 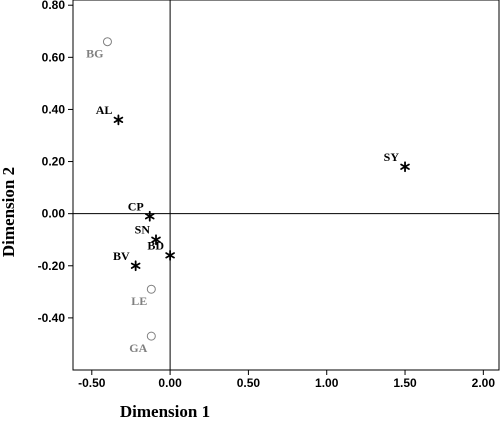 I want to click on x-tick-label: 0.50, so click(x=249, y=383).